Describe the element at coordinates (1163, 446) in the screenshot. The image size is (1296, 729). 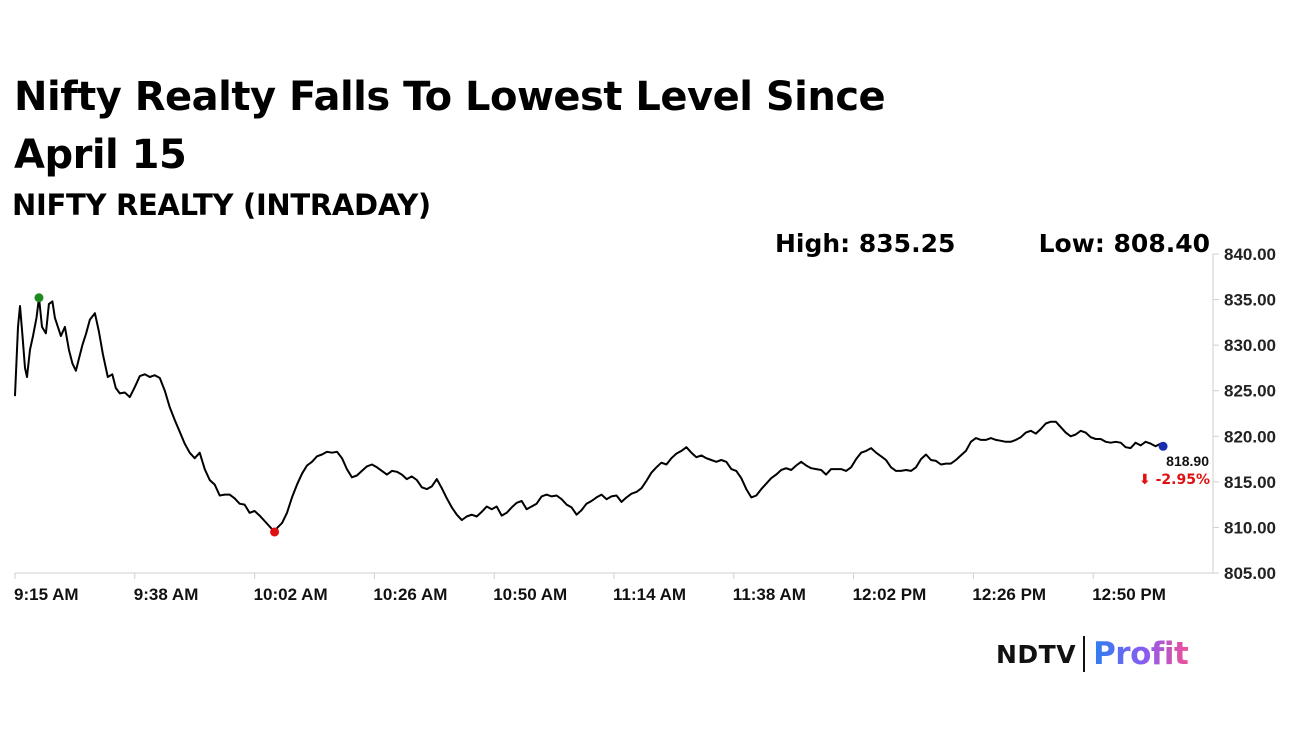
I see `last-marker` at that location.